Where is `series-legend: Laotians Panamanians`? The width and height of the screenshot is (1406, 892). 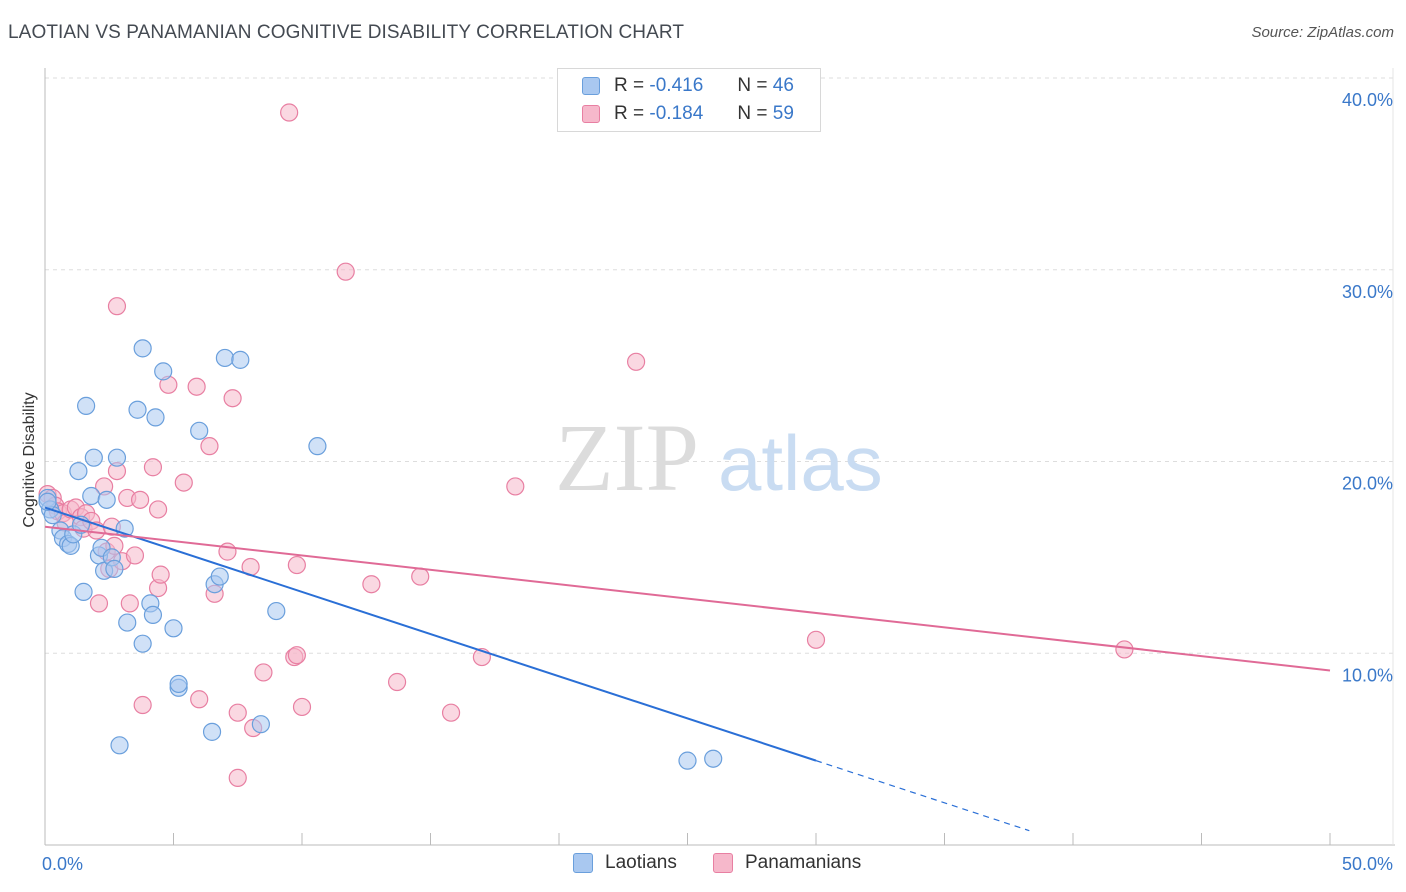
series-legend: Laotians Panamanians is located at coordinates (703, 865).